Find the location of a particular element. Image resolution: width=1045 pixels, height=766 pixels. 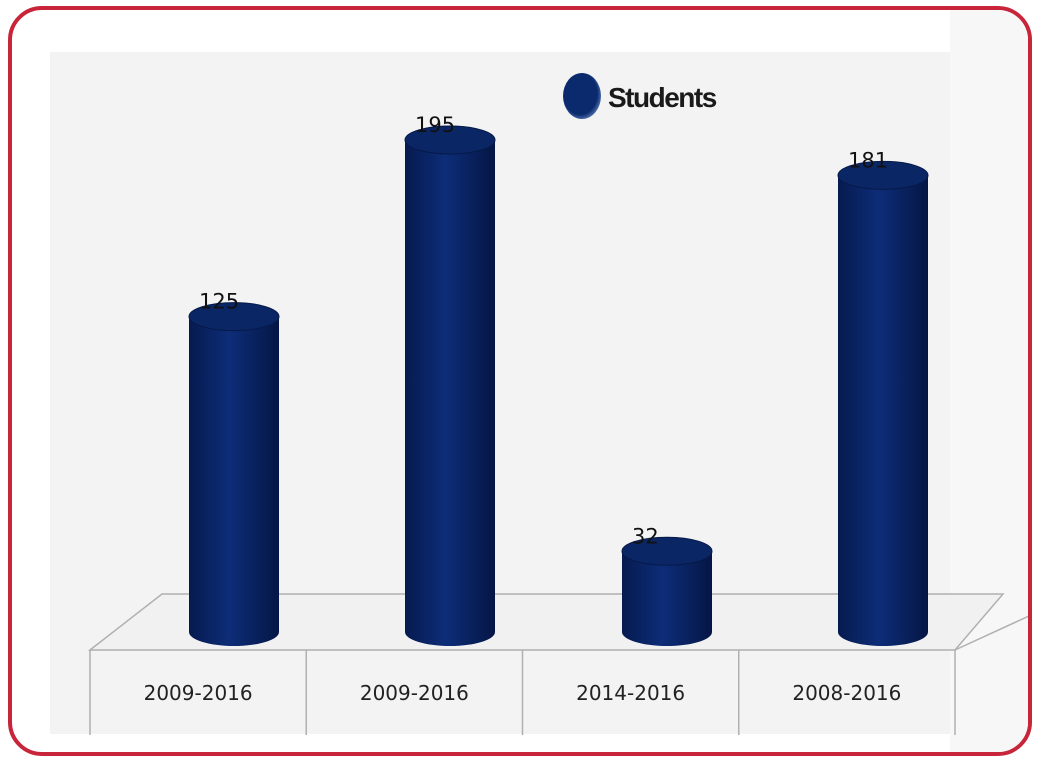

floor-surface is located at coordinates (546, 622).